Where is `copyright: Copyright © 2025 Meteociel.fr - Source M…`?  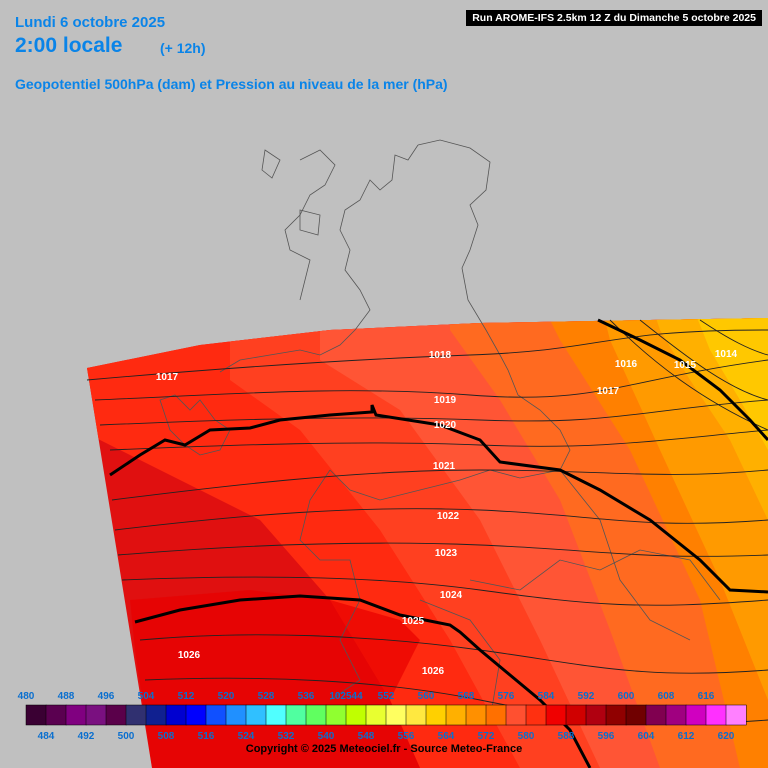
copyright: Copyright © 2025 Meteociel.fr - Source M… is located at coordinates (384, 749).